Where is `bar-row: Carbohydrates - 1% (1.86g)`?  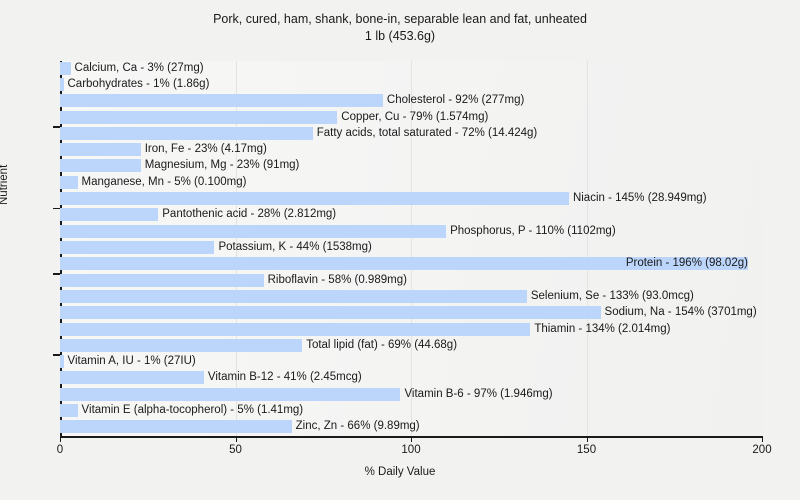 bar-row: Carbohydrates - 1% (1.86g) is located at coordinates (411, 84).